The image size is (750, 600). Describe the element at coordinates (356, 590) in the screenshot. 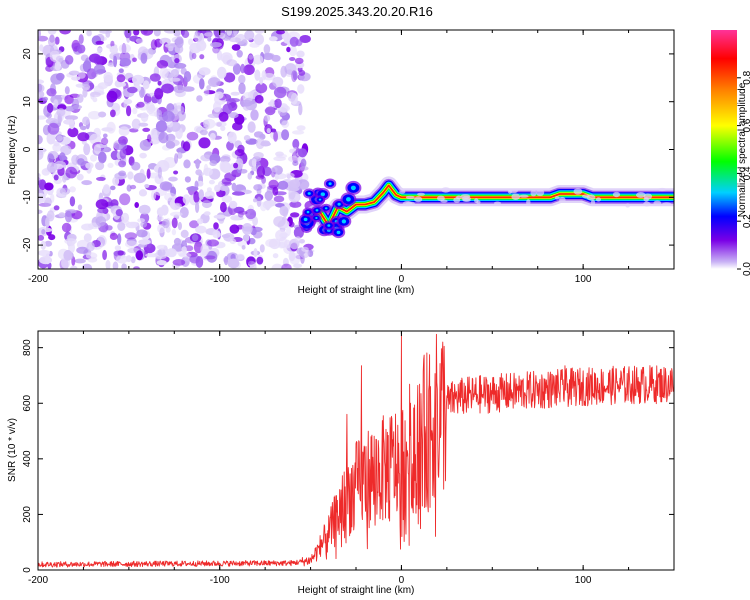

I see `snr-x-label: Height of straight line (km)` at that location.